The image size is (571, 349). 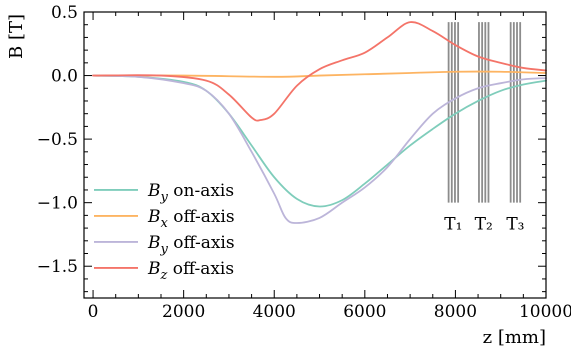 What do you see at coordinates (191, 219) in the screenshot?
I see `legend-label: Bx off-axis` at bounding box center [191, 219].